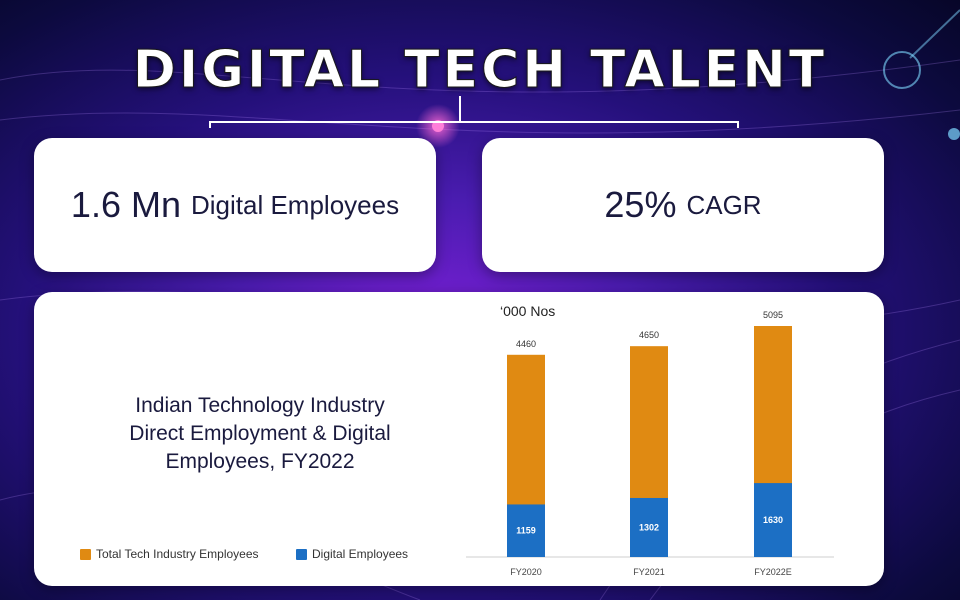 This screenshot has width=960, height=600. I want to click on data-label-total: 4460, so click(526, 344).